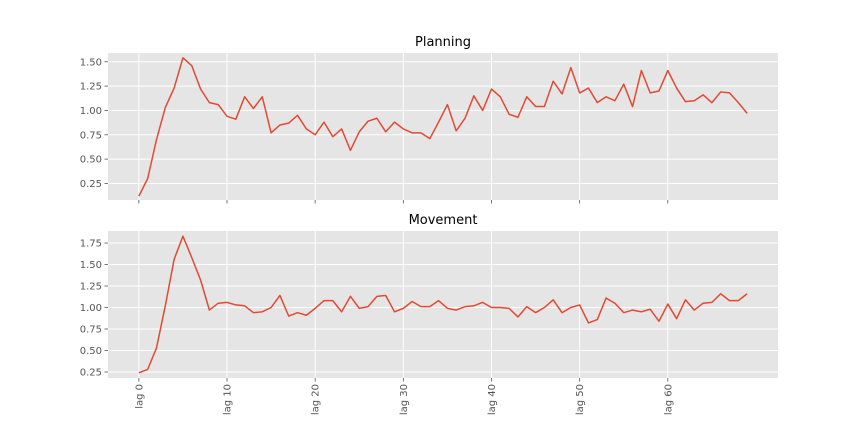  What do you see at coordinates (91, 184) in the screenshot?
I see `planning-y-tick-label: 0.25` at bounding box center [91, 184].